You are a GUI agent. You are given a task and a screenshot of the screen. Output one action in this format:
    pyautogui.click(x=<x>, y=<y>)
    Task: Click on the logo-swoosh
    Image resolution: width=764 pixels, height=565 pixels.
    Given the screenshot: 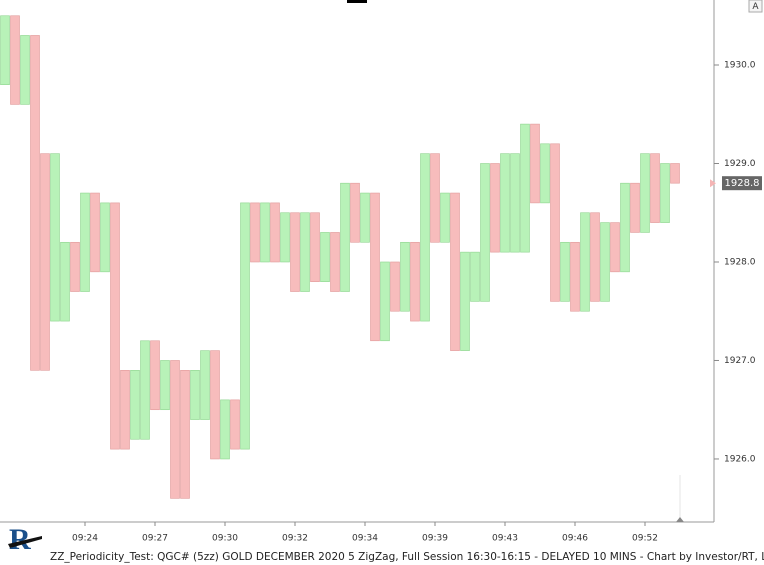 What is the action you would take?
    pyautogui.click(x=25, y=542)
    